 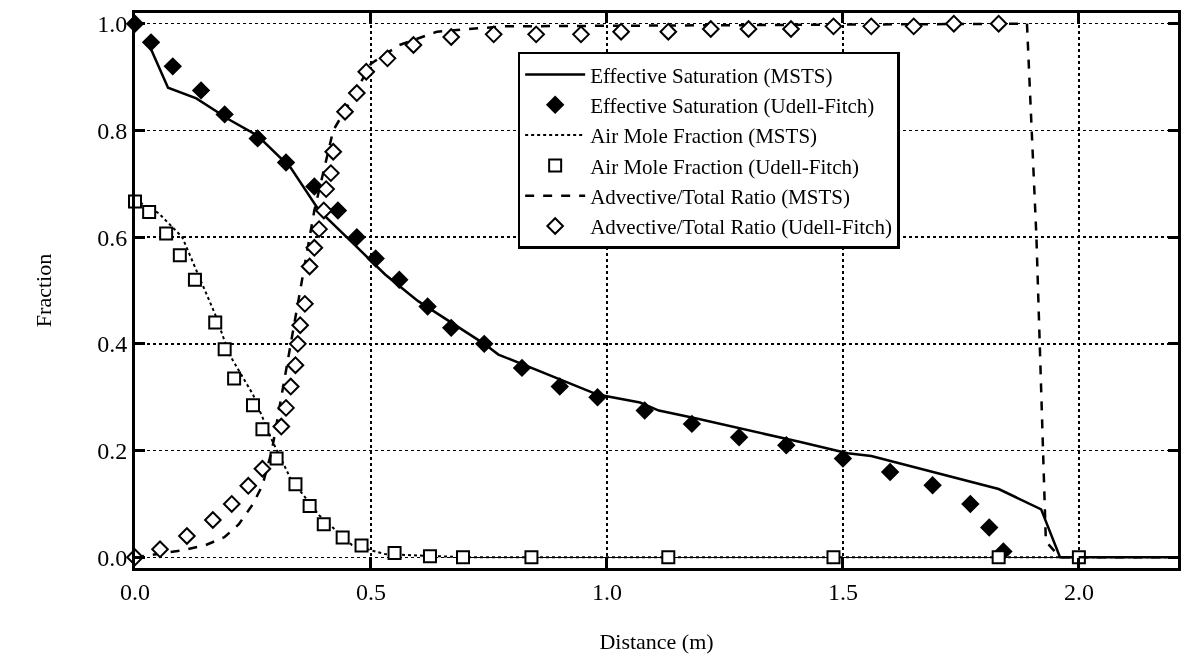 I want to click on legend-label: Air Mole Fraction (Udell-Fitch), so click(x=725, y=166).